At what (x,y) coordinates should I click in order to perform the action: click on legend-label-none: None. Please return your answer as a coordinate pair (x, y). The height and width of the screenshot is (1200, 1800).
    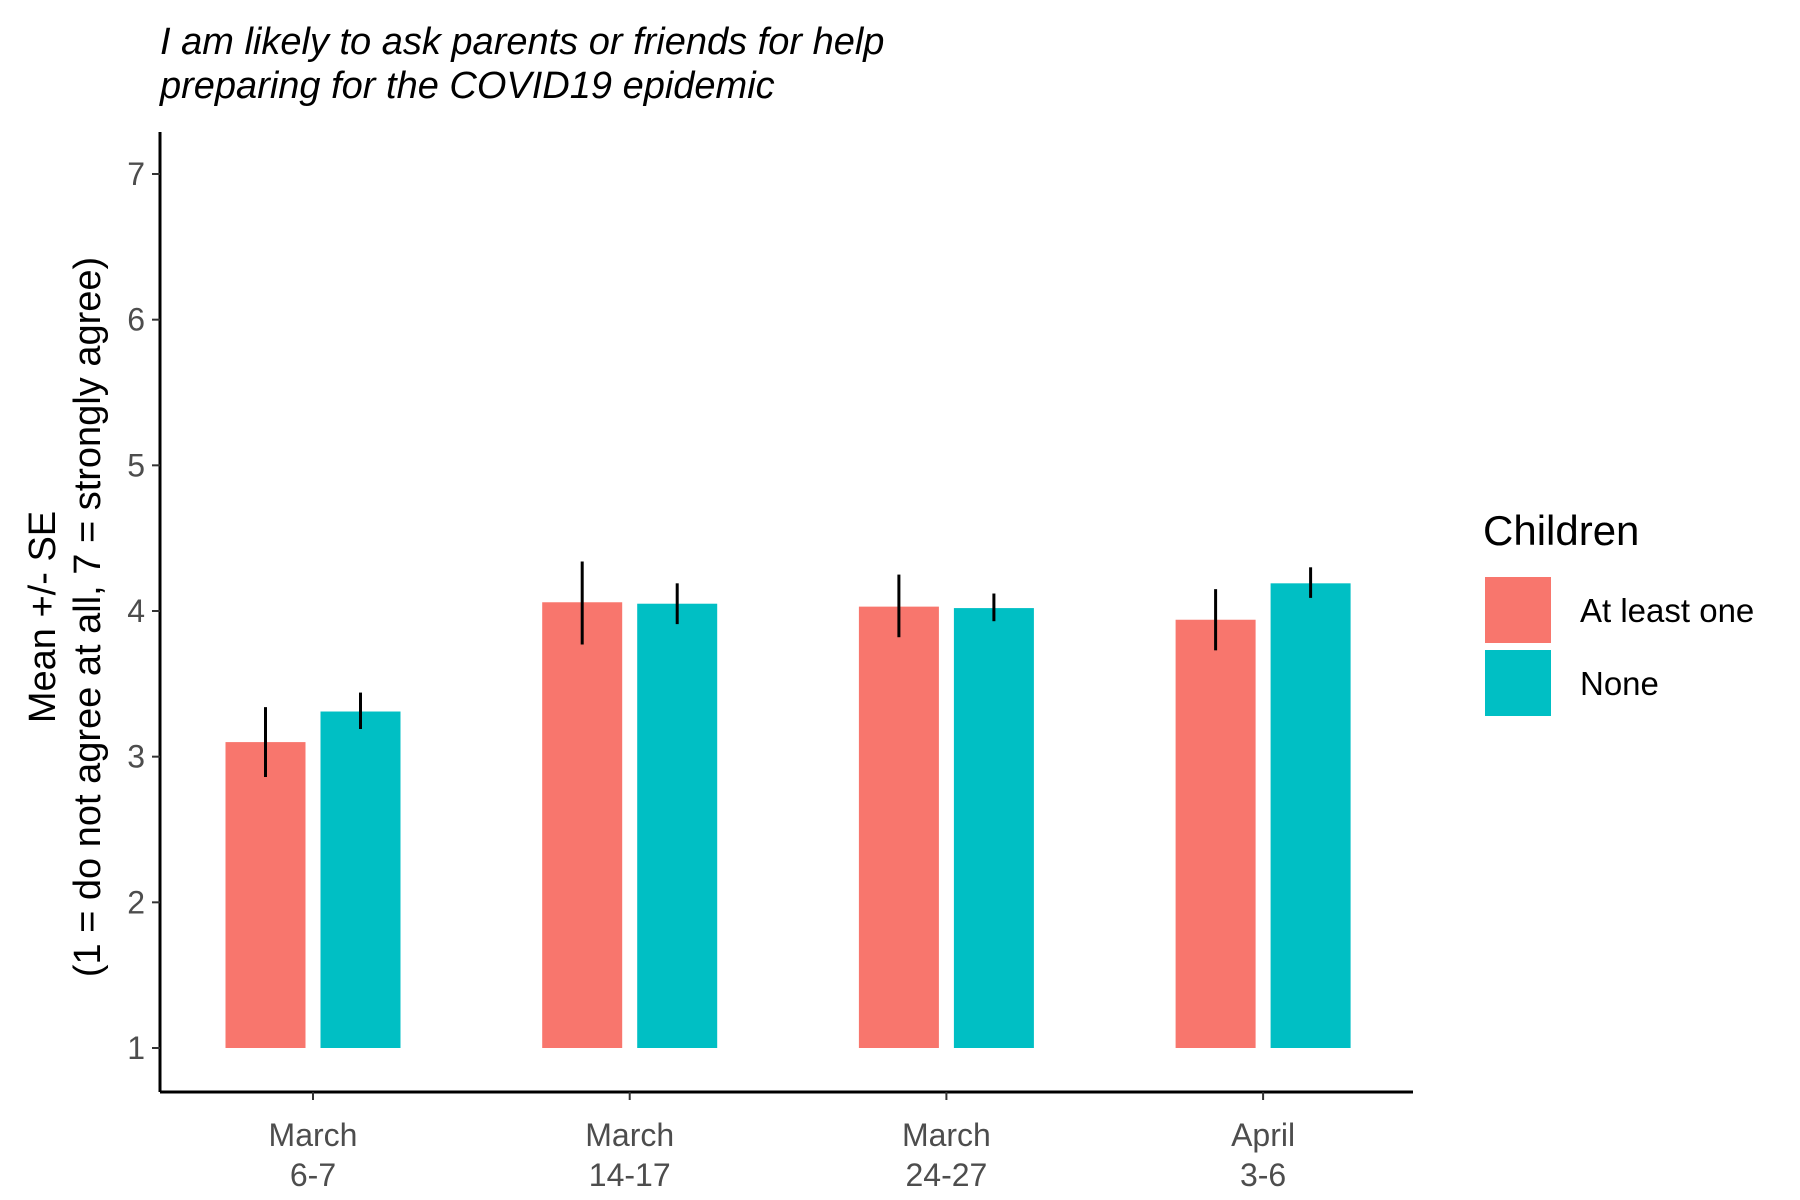
    Looking at the image, I should click on (1619, 683).